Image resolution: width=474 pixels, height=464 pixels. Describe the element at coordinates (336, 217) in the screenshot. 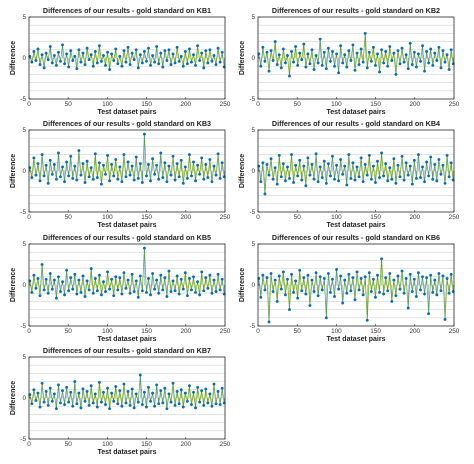

I see `x-tick-label: 100` at that location.